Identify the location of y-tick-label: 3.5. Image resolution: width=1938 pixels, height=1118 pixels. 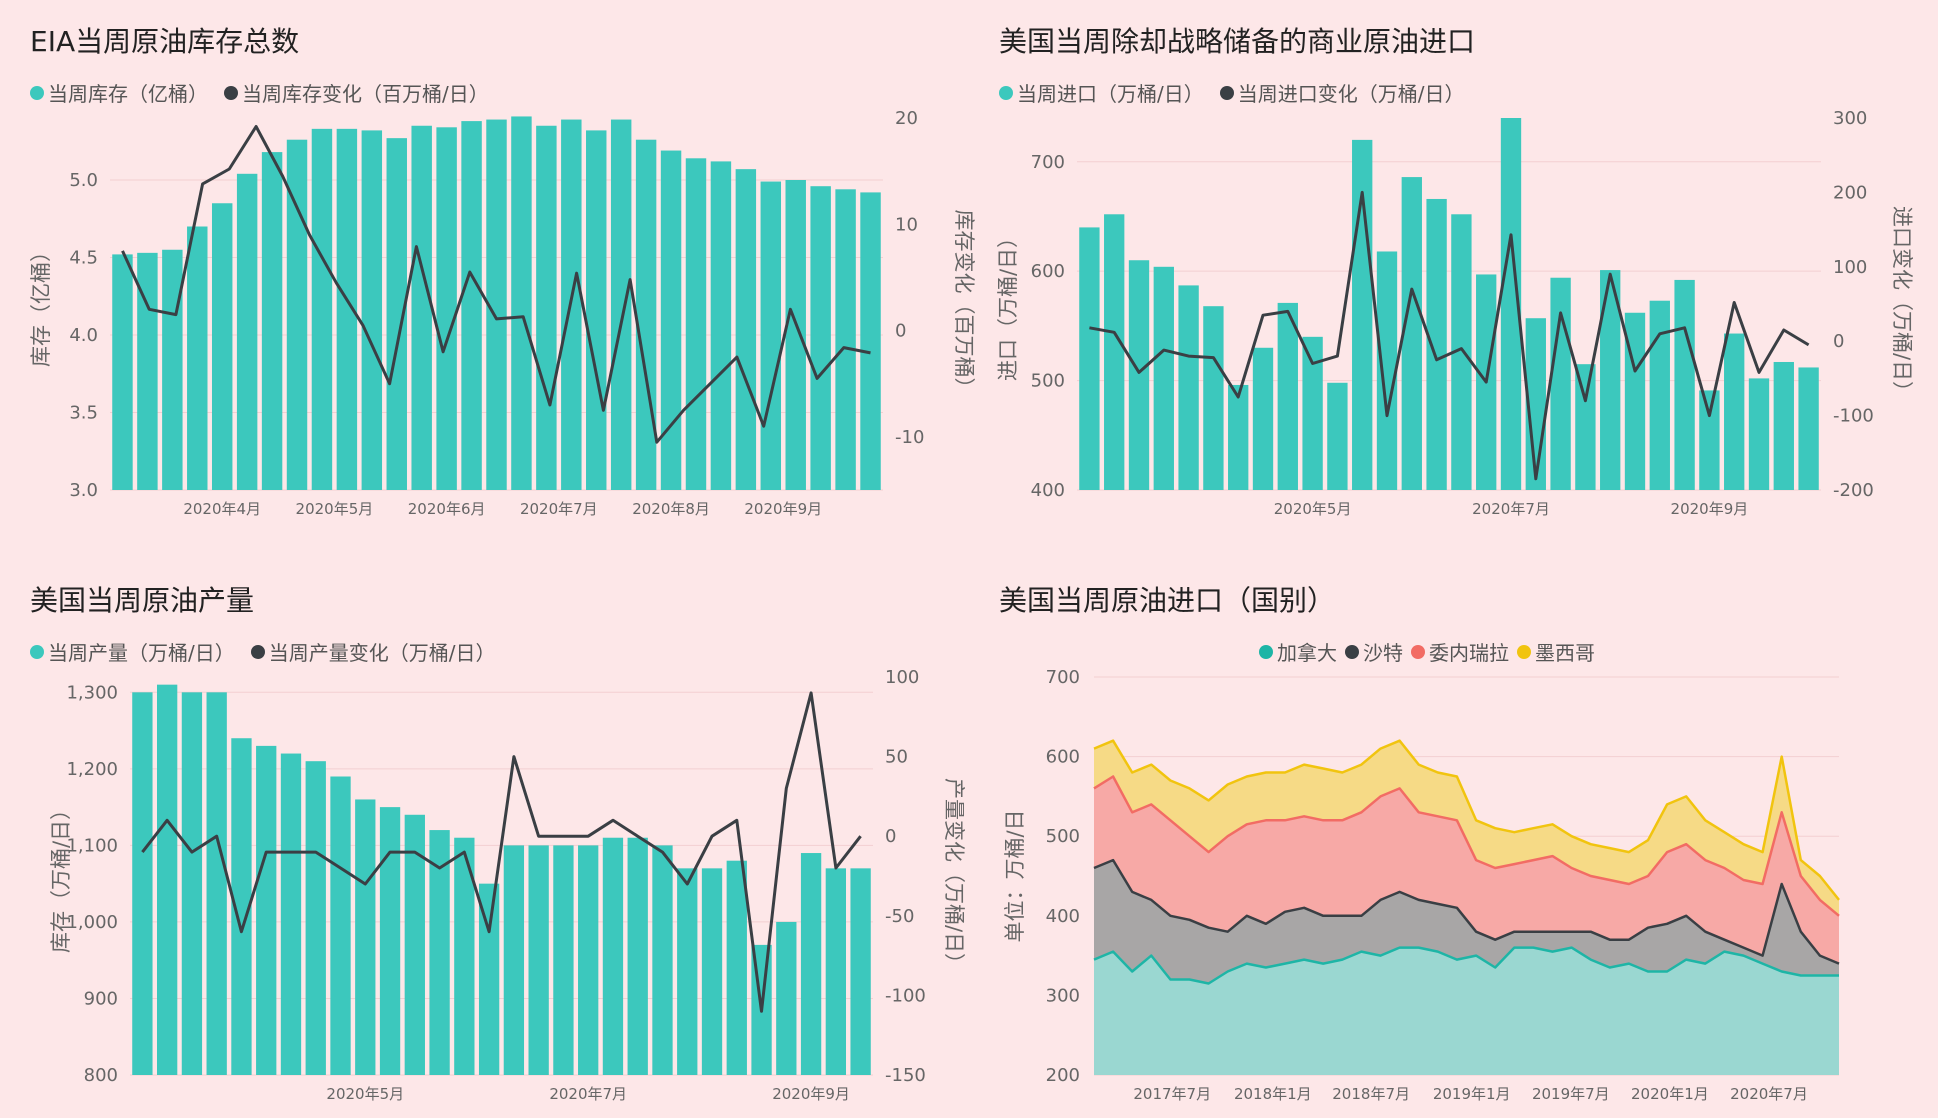
(83, 413).